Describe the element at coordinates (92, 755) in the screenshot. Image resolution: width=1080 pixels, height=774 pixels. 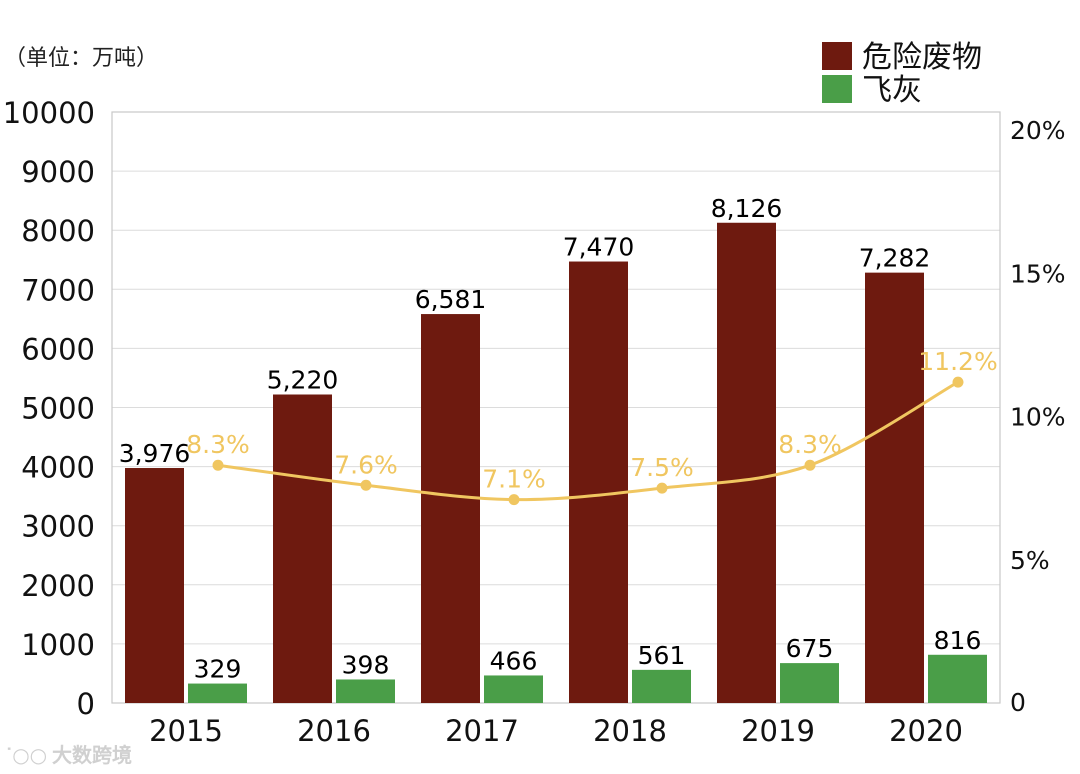
I see `watermark-text: 大数跨境` at that location.